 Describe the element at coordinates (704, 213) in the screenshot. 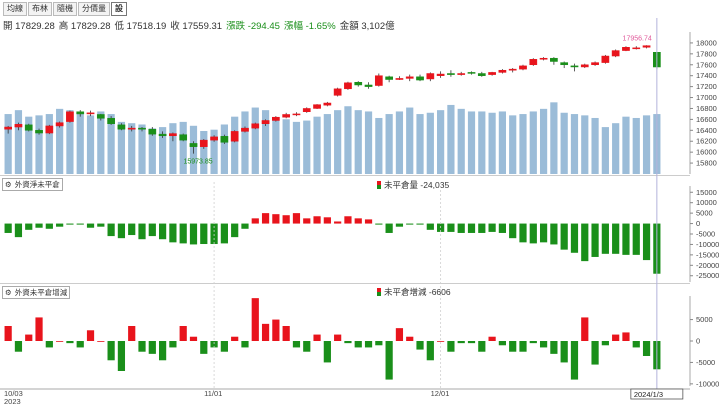

I see `y-tick-label: 5000` at that location.